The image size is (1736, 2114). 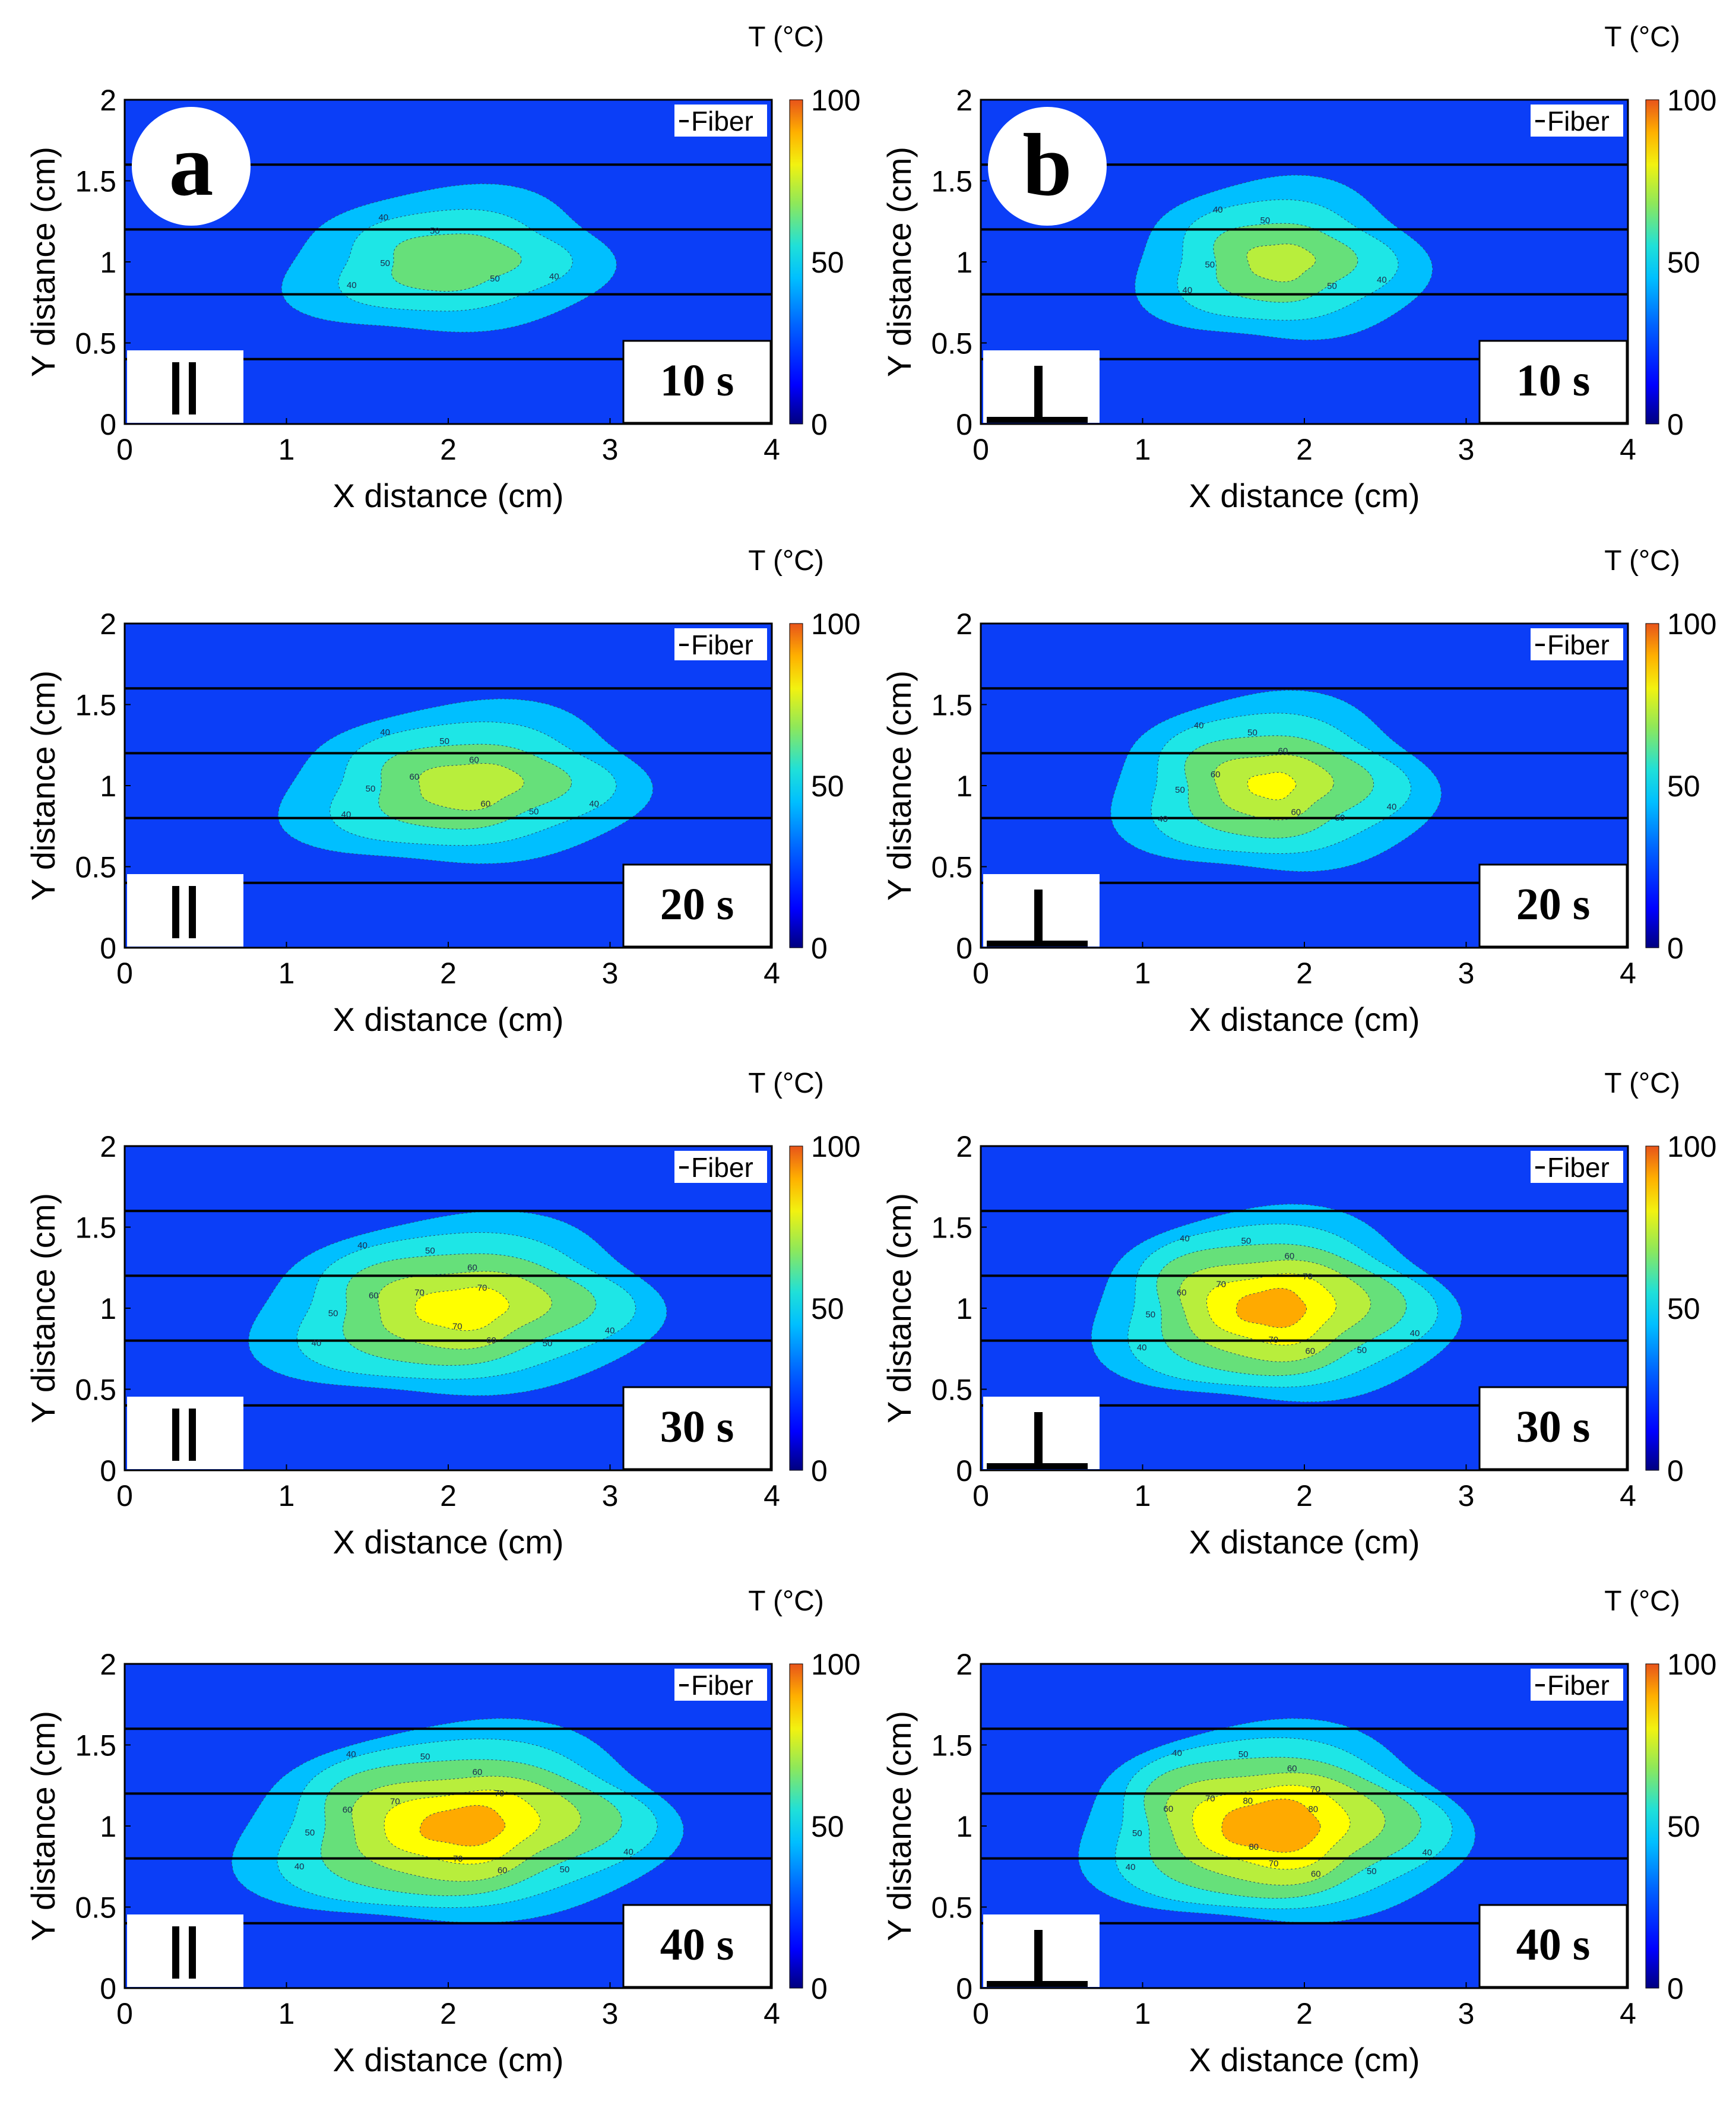 What do you see at coordinates (1038, 916) in the screenshot?
I see `perpendicular-mark-stem` at bounding box center [1038, 916].